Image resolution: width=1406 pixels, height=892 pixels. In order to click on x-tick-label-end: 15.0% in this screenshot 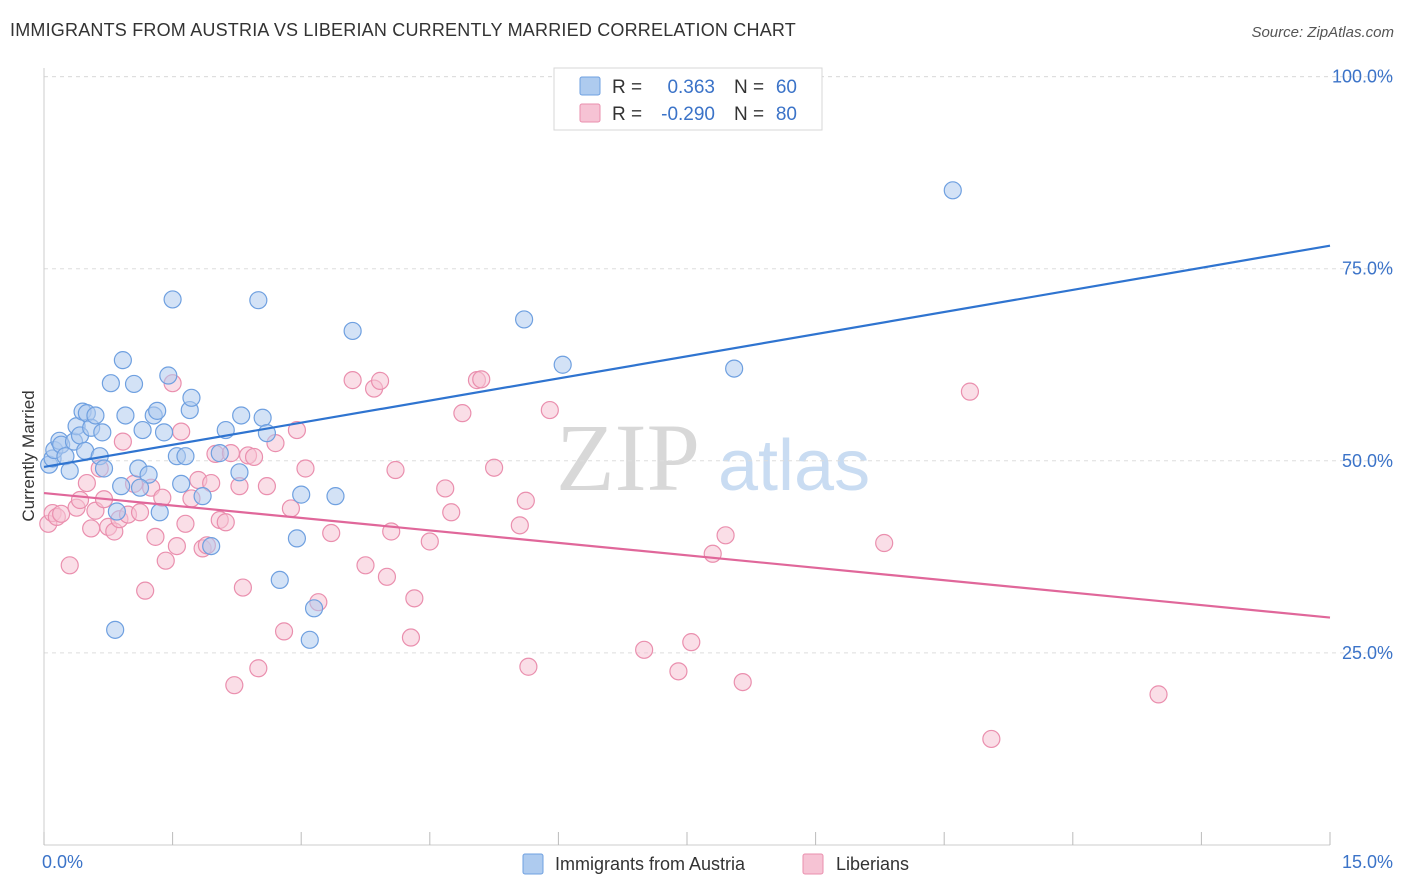, I will do `click(1367, 862)`.